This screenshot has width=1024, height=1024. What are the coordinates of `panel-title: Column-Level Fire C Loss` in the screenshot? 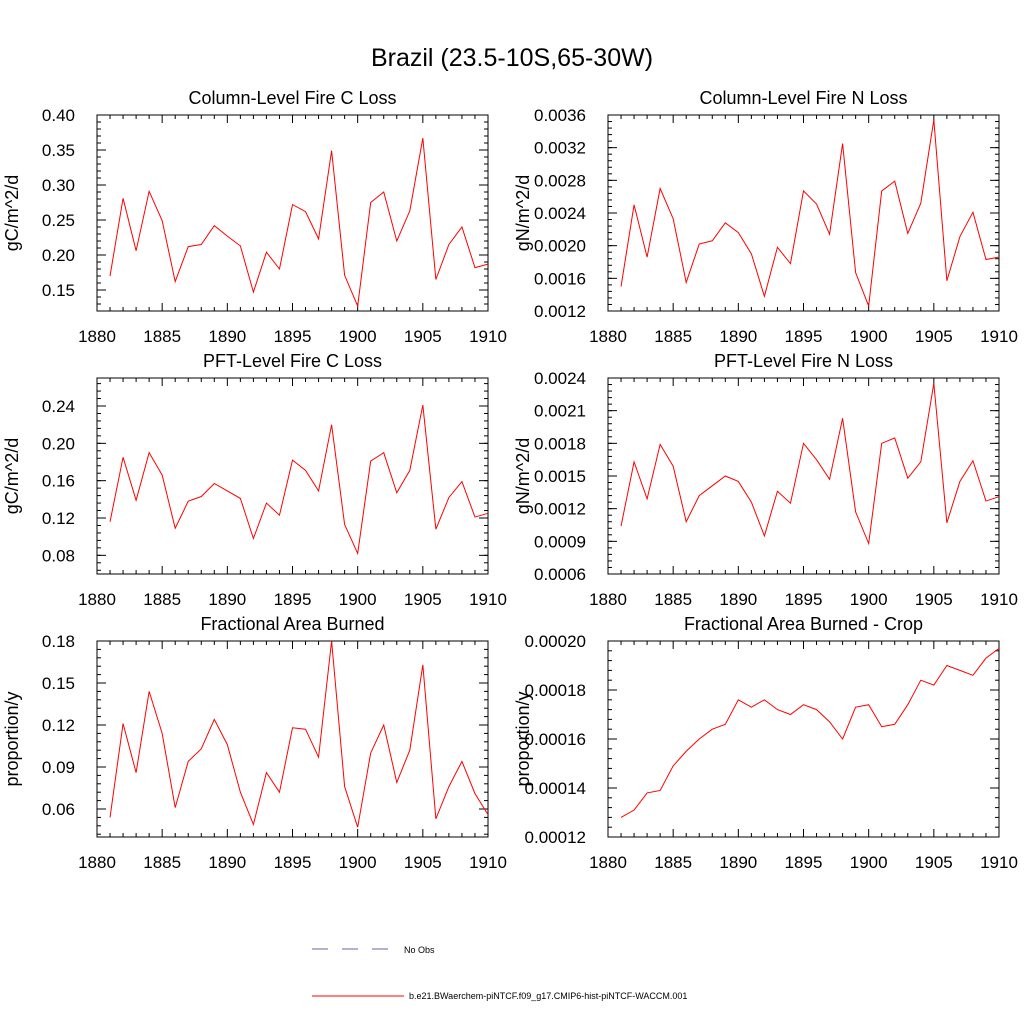 It's located at (292, 98).